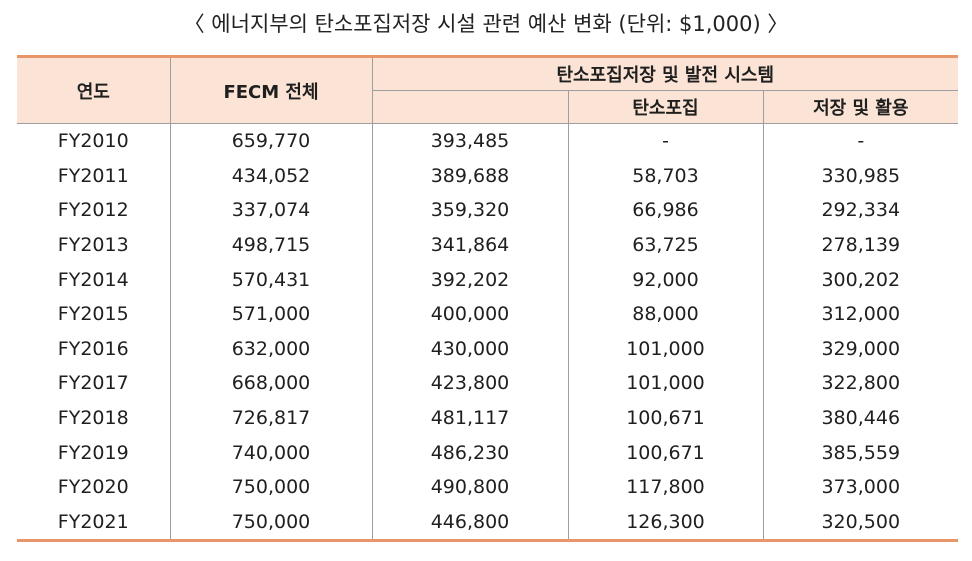 The image size is (972, 561). What do you see at coordinates (470, 210) in the screenshot?
I see `cell-ccs-total: 359,320` at bounding box center [470, 210].